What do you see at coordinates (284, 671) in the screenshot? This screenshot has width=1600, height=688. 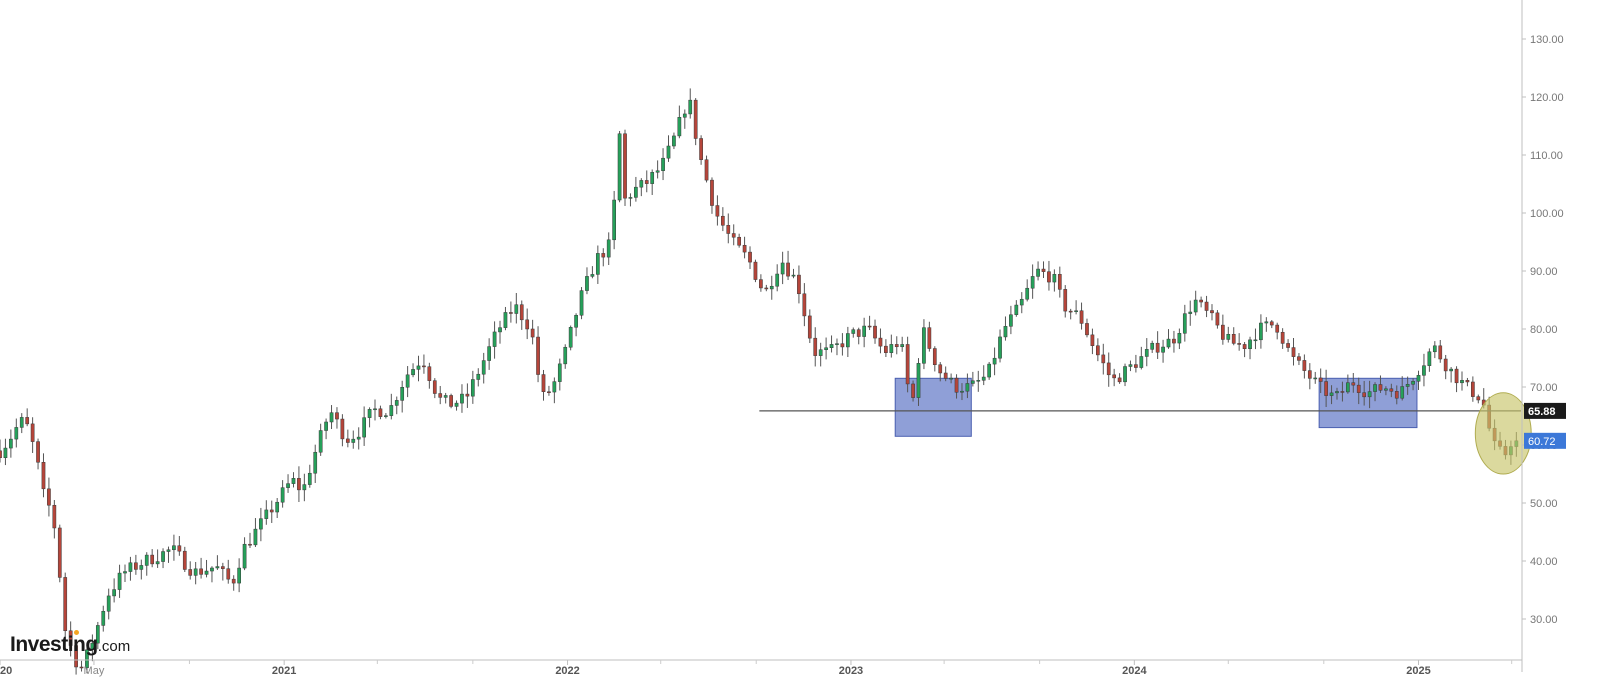 I see `x-tick-label: 2021` at bounding box center [284, 671].